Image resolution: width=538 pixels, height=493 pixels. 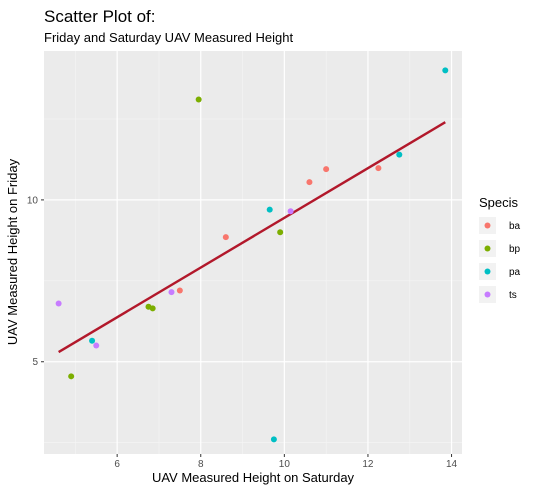 I want to click on legend-key-bp, so click(x=487, y=248).